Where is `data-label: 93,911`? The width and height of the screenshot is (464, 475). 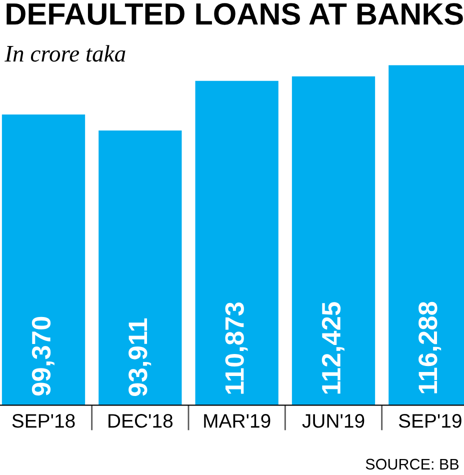
data-label: 93,911 is located at coordinates (140, 357).